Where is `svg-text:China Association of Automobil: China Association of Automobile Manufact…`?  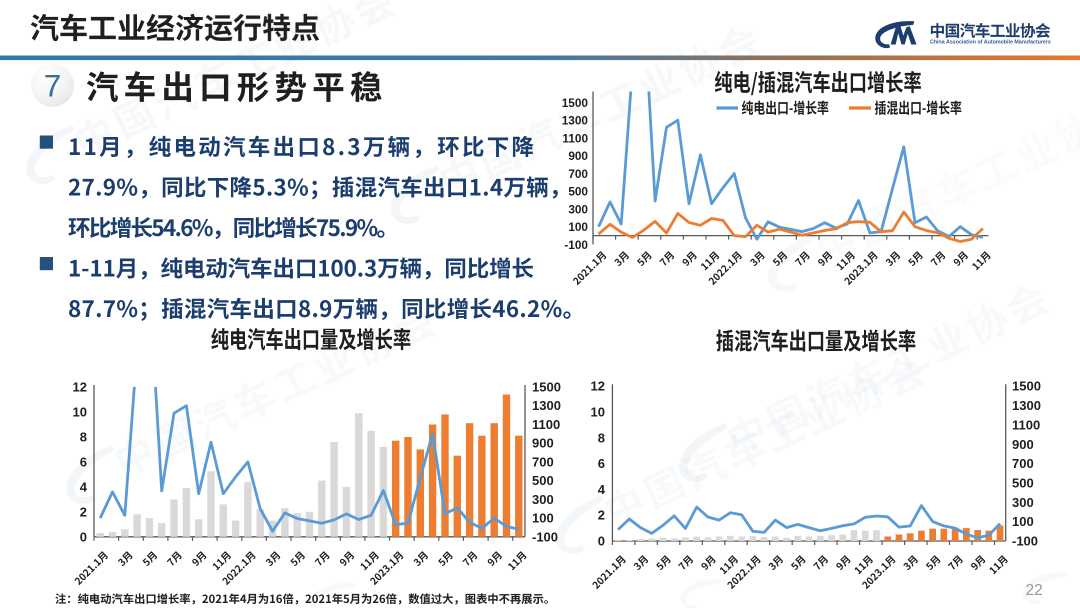
svg-text:China Association of Automobil: China Association of Automobile Manufact… is located at coordinates (990, 43).